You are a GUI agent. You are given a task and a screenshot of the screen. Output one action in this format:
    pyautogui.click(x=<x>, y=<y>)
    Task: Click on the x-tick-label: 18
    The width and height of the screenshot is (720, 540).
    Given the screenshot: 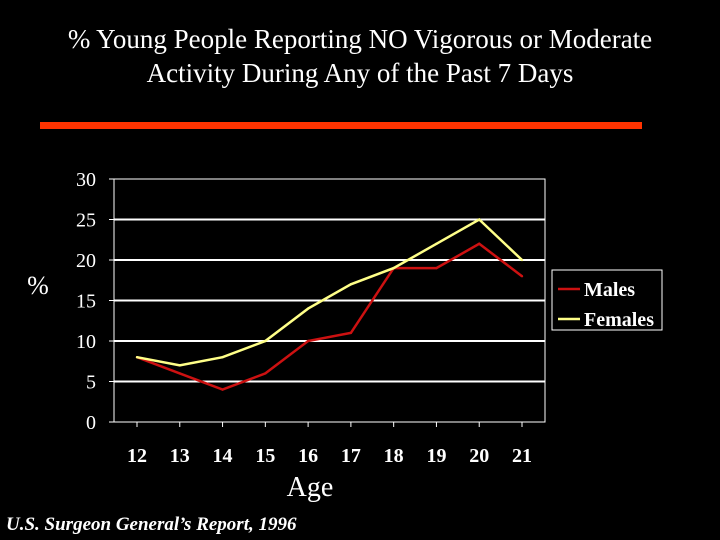 What is the action you would take?
    pyautogui.click(x=394, y=456)
    